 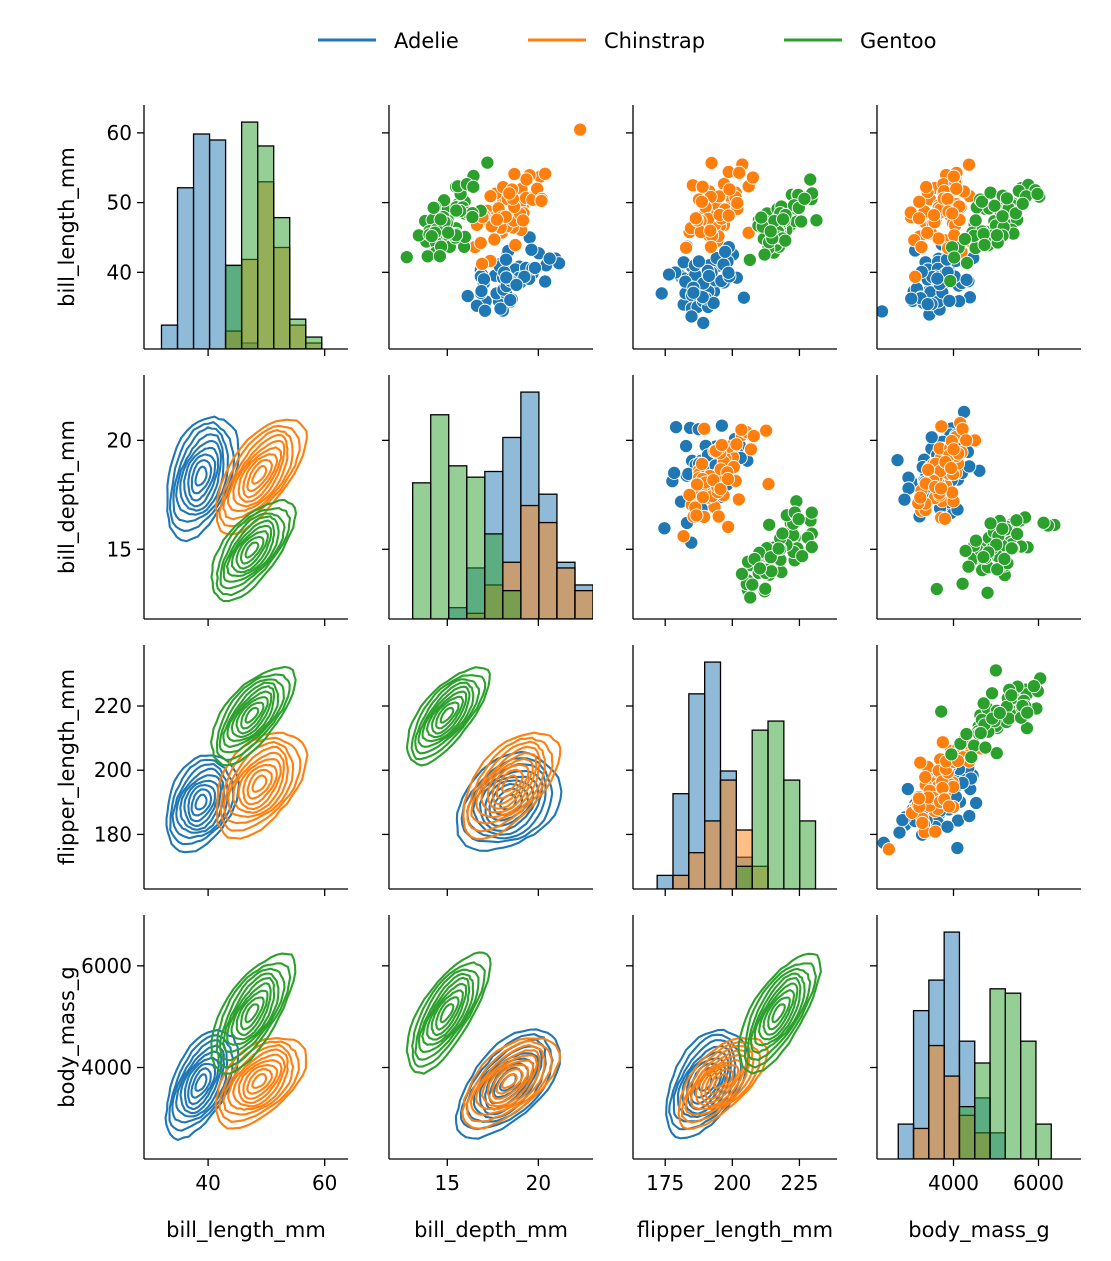 What do you see at coordinates (731, 770) in the screenshot?
I see `panel-flipper_length_mm-vs-flipper_length_mm` at bounding box center [731, 770].